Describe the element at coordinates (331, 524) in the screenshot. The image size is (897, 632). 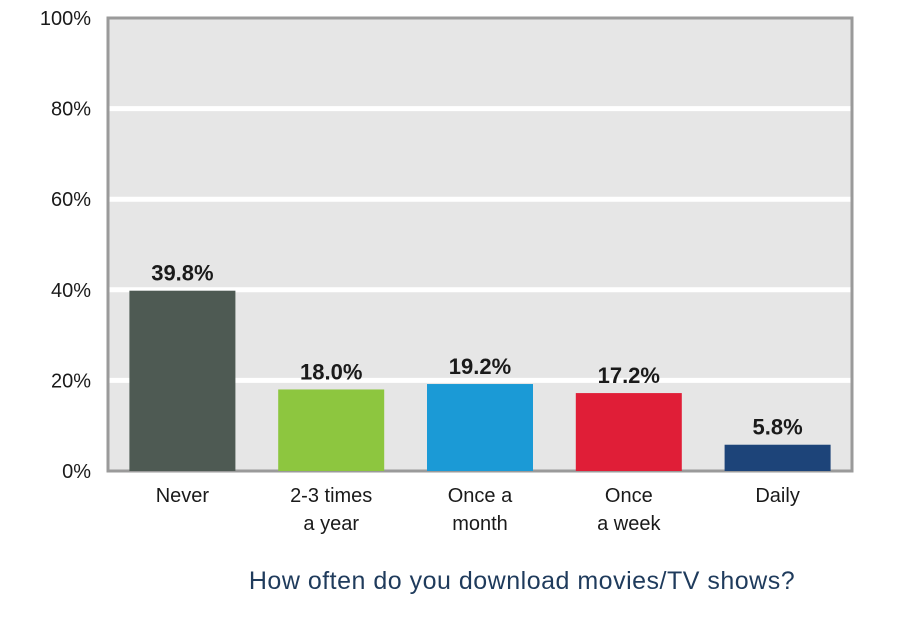
I see `x-tick-label-line: a year` at that location.